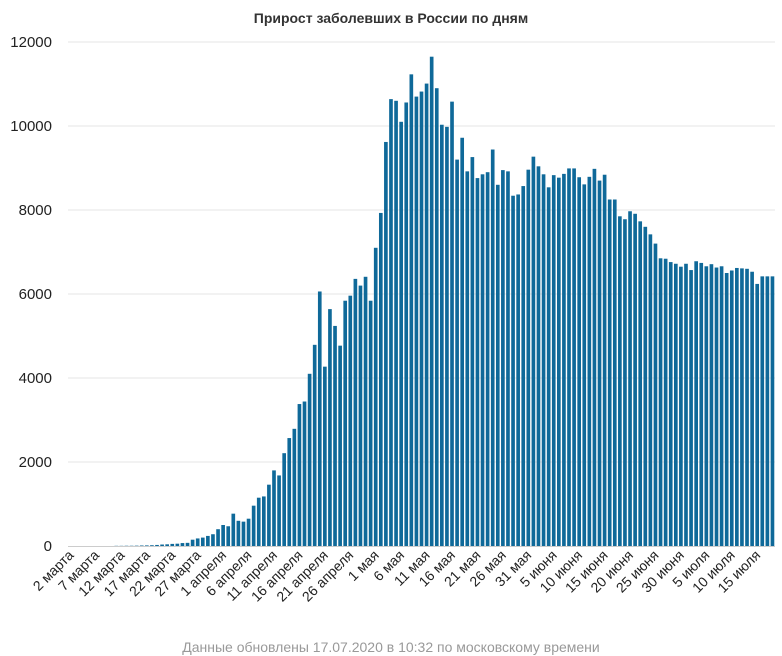 Image resolution: width=782 pixels, height=656 pixels. Describe the element at coordinates (48, 546) in the screenshot. I see `y-tick-label: 0` at that location.